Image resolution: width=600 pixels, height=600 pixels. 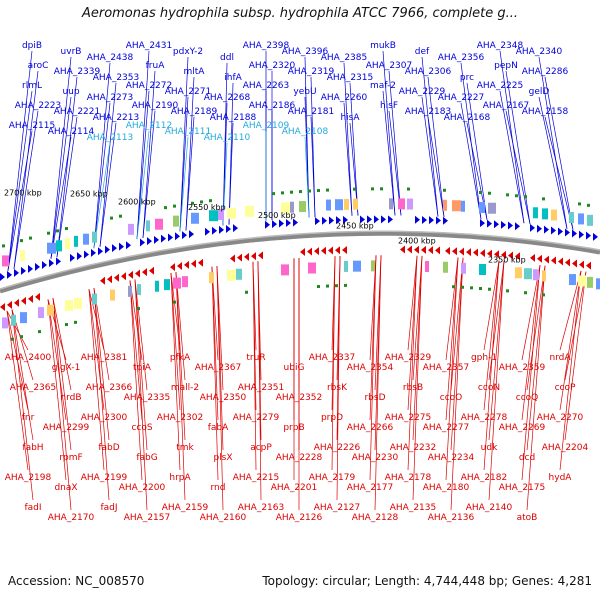 What do you see at coordinates (272, 66) in the screenshot?
I see `top-gene-label: AHA_2320` at bounding box center [272, 66].